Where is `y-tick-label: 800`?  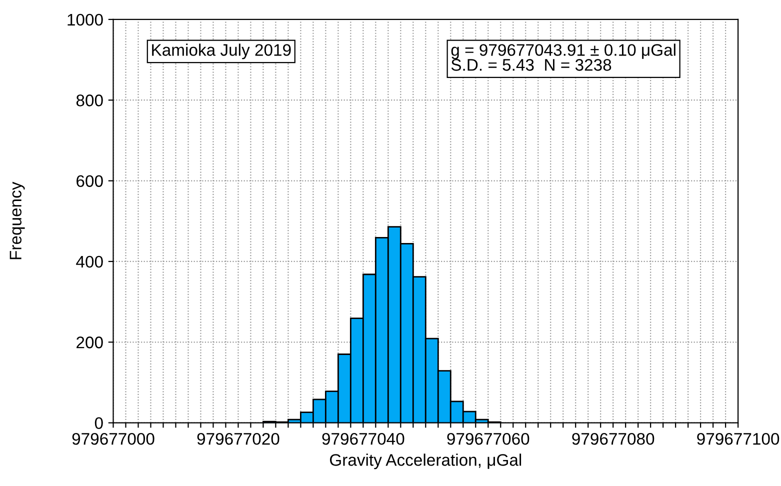
y-tick-label: 800 is located at coordinates (89, 100).